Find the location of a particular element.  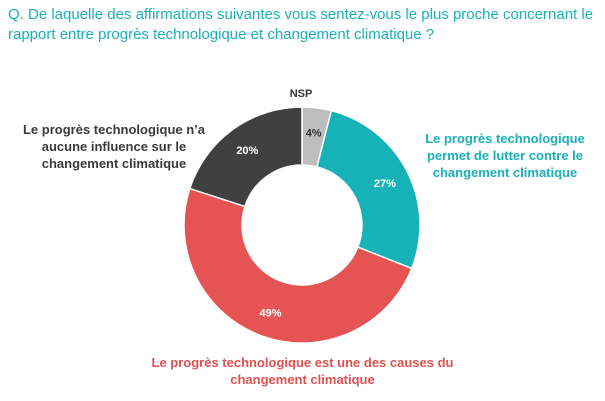

donut-slice-is-a-cause is located at coordinates (298, 265).